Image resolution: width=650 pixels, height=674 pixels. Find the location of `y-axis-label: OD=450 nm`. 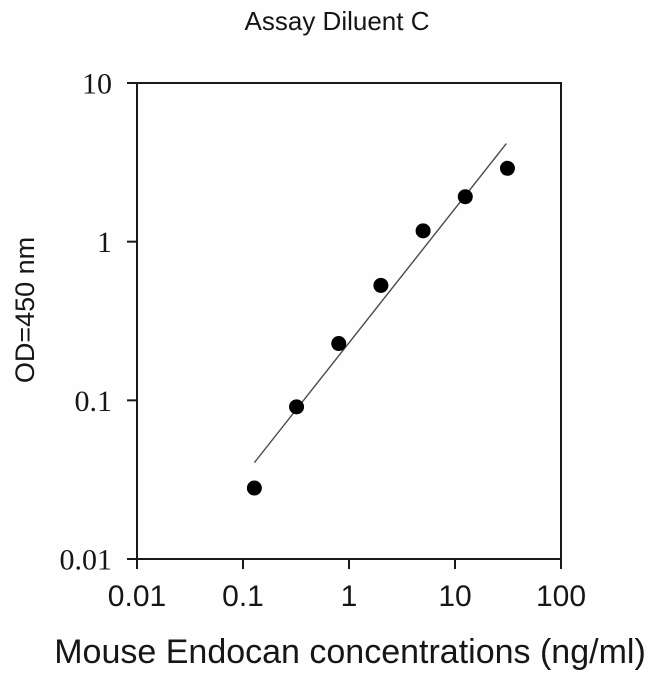

y-axis-label: OD=450 nm is located at coordinates (25, 310).